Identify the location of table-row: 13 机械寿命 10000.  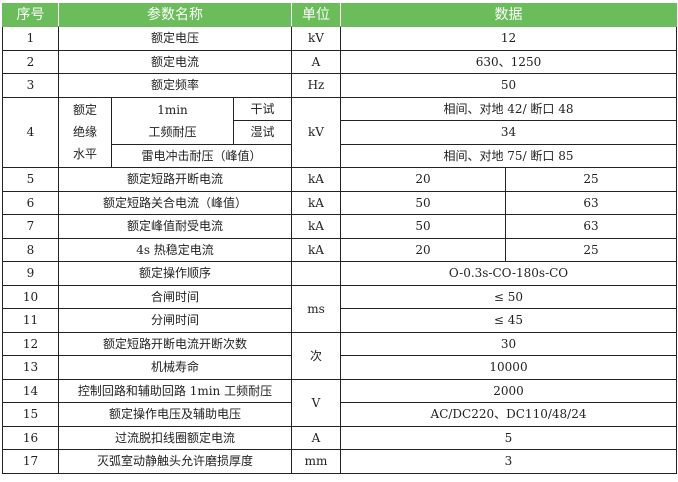
(339, 367).